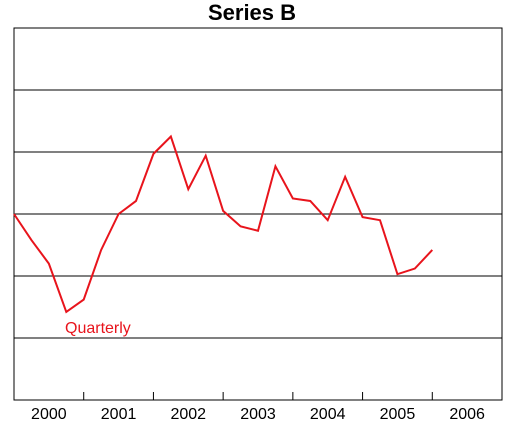  Describe the element at coordinates (467, 414) in the screenshot. I see `x-tick-label-2006: 2006` at that location.